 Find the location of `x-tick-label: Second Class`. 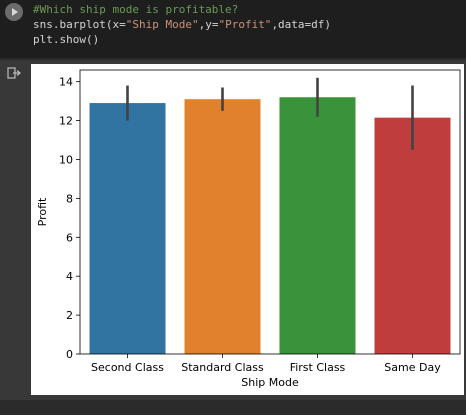

x-tick-label: Second Class is located at coordinates (127, 367).